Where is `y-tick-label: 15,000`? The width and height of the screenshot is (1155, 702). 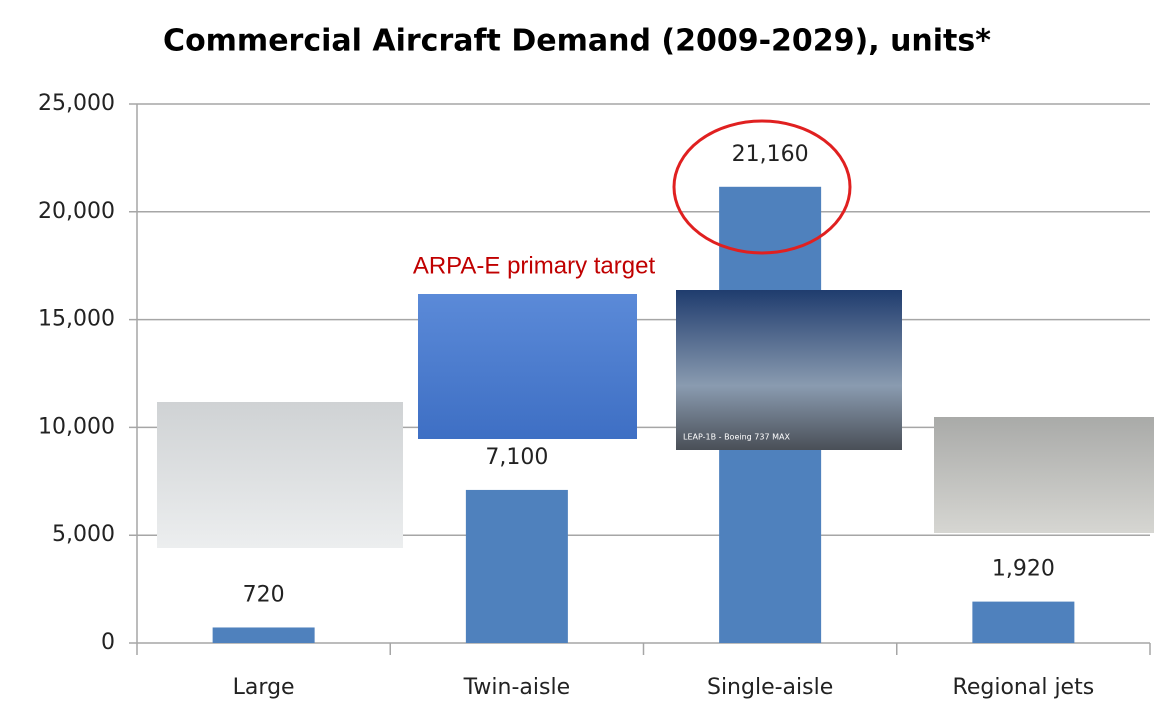 y-tick-label: 15,000 is located at coordinates (76, 319).